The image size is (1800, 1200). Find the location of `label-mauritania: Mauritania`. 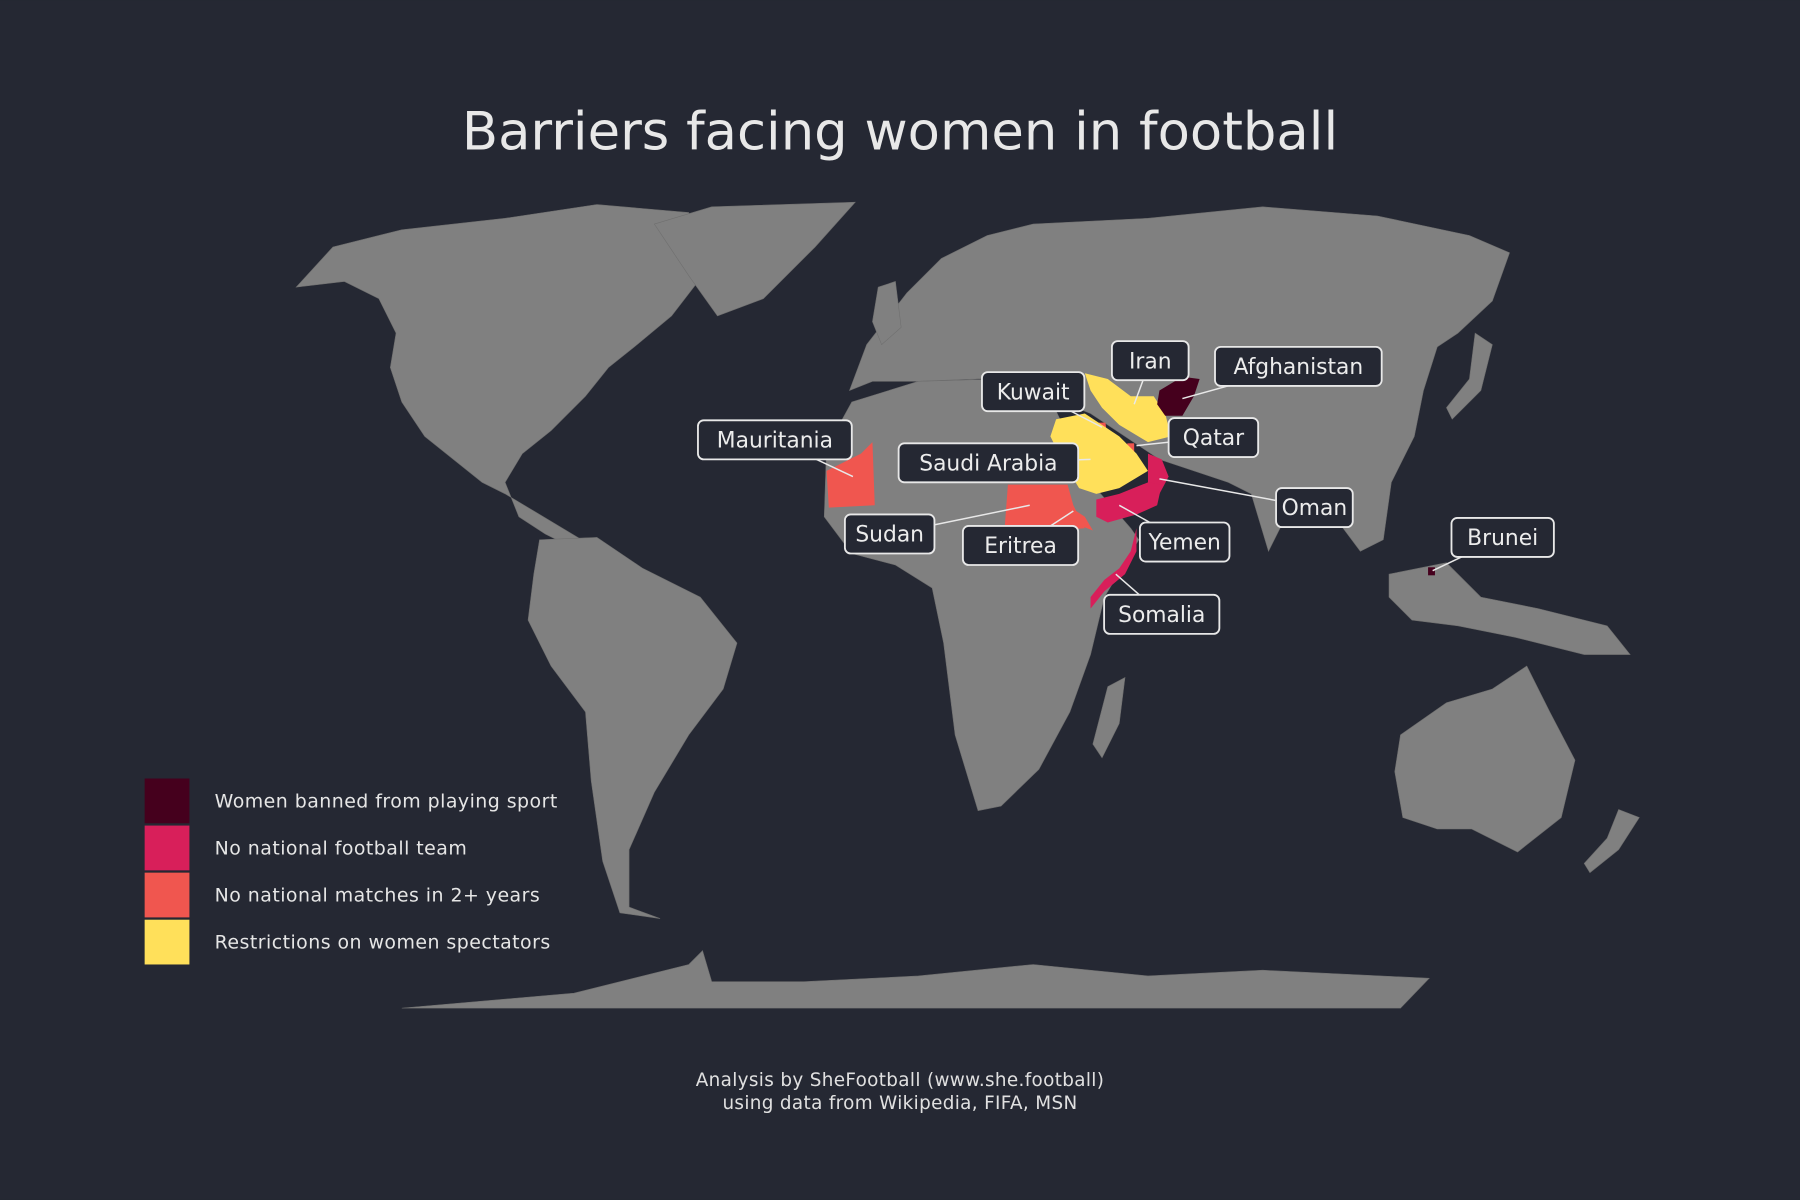

label-mauritania: Mauritania is located at coordinates (775, 448).